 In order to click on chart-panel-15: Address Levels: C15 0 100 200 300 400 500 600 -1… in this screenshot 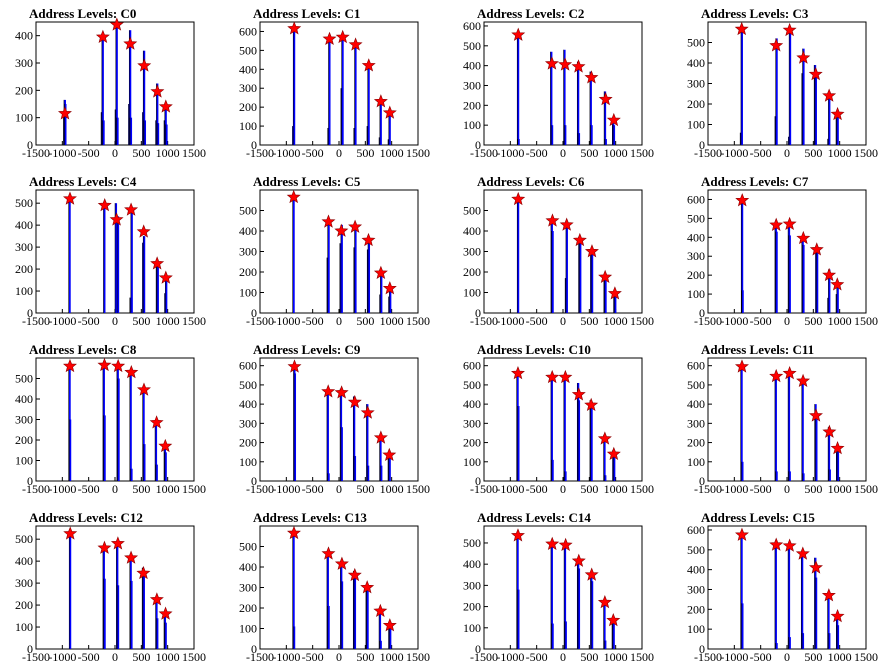, I will do `click(782, 587)`.